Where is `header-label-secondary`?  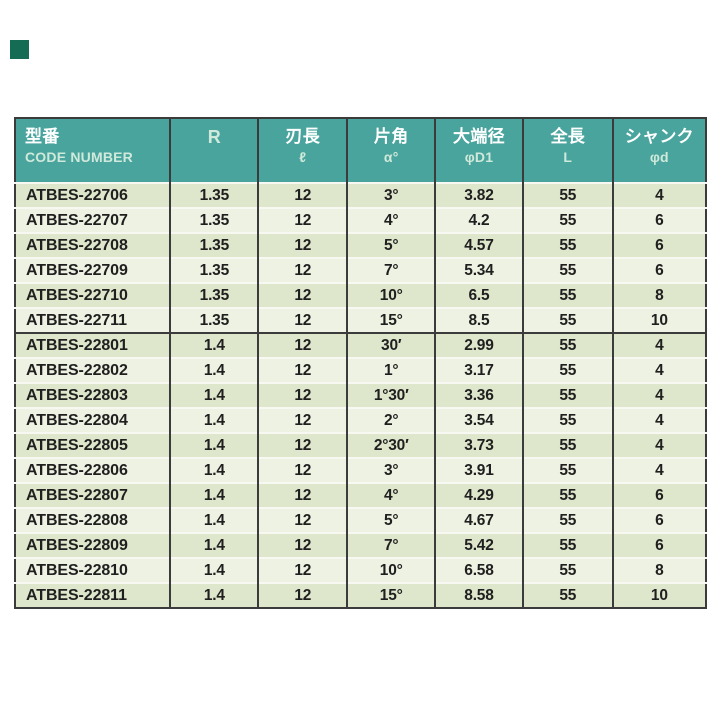
header-label-secondary is located at coordinates (214, 157).